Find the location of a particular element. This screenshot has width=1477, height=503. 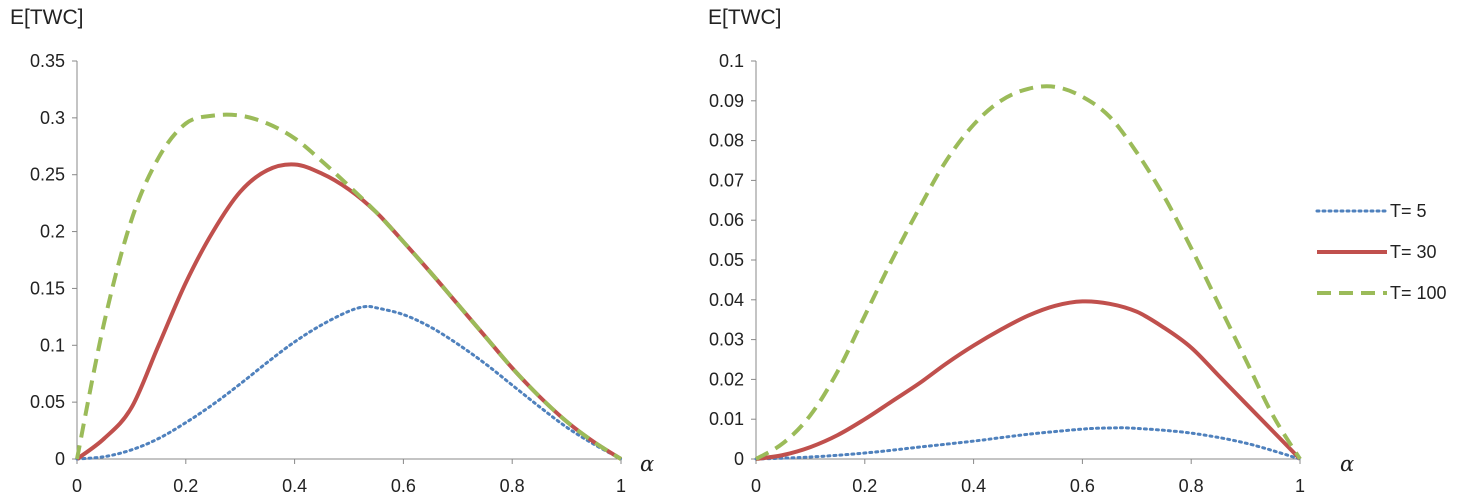

y-tick-label: 0.02 is located at coordinates (726, 379).